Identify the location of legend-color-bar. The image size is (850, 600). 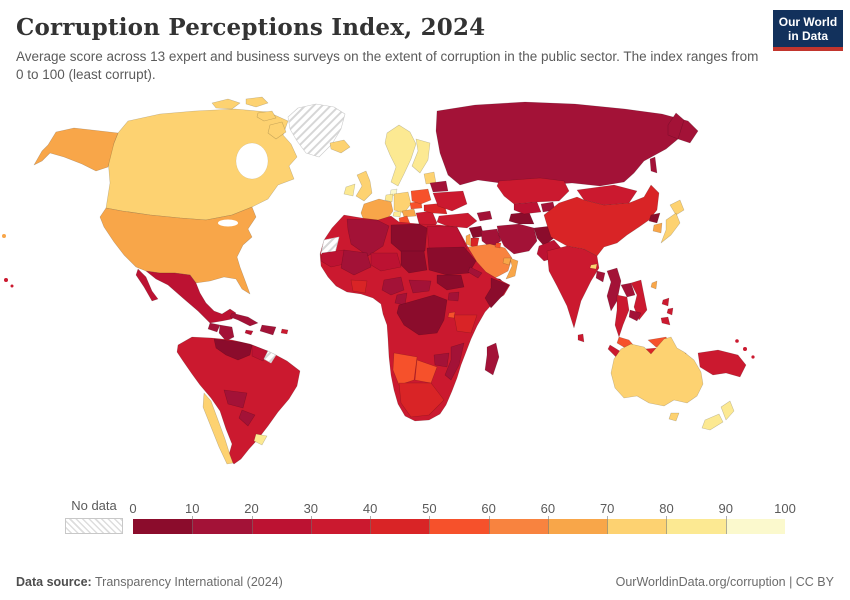
(459, 524).